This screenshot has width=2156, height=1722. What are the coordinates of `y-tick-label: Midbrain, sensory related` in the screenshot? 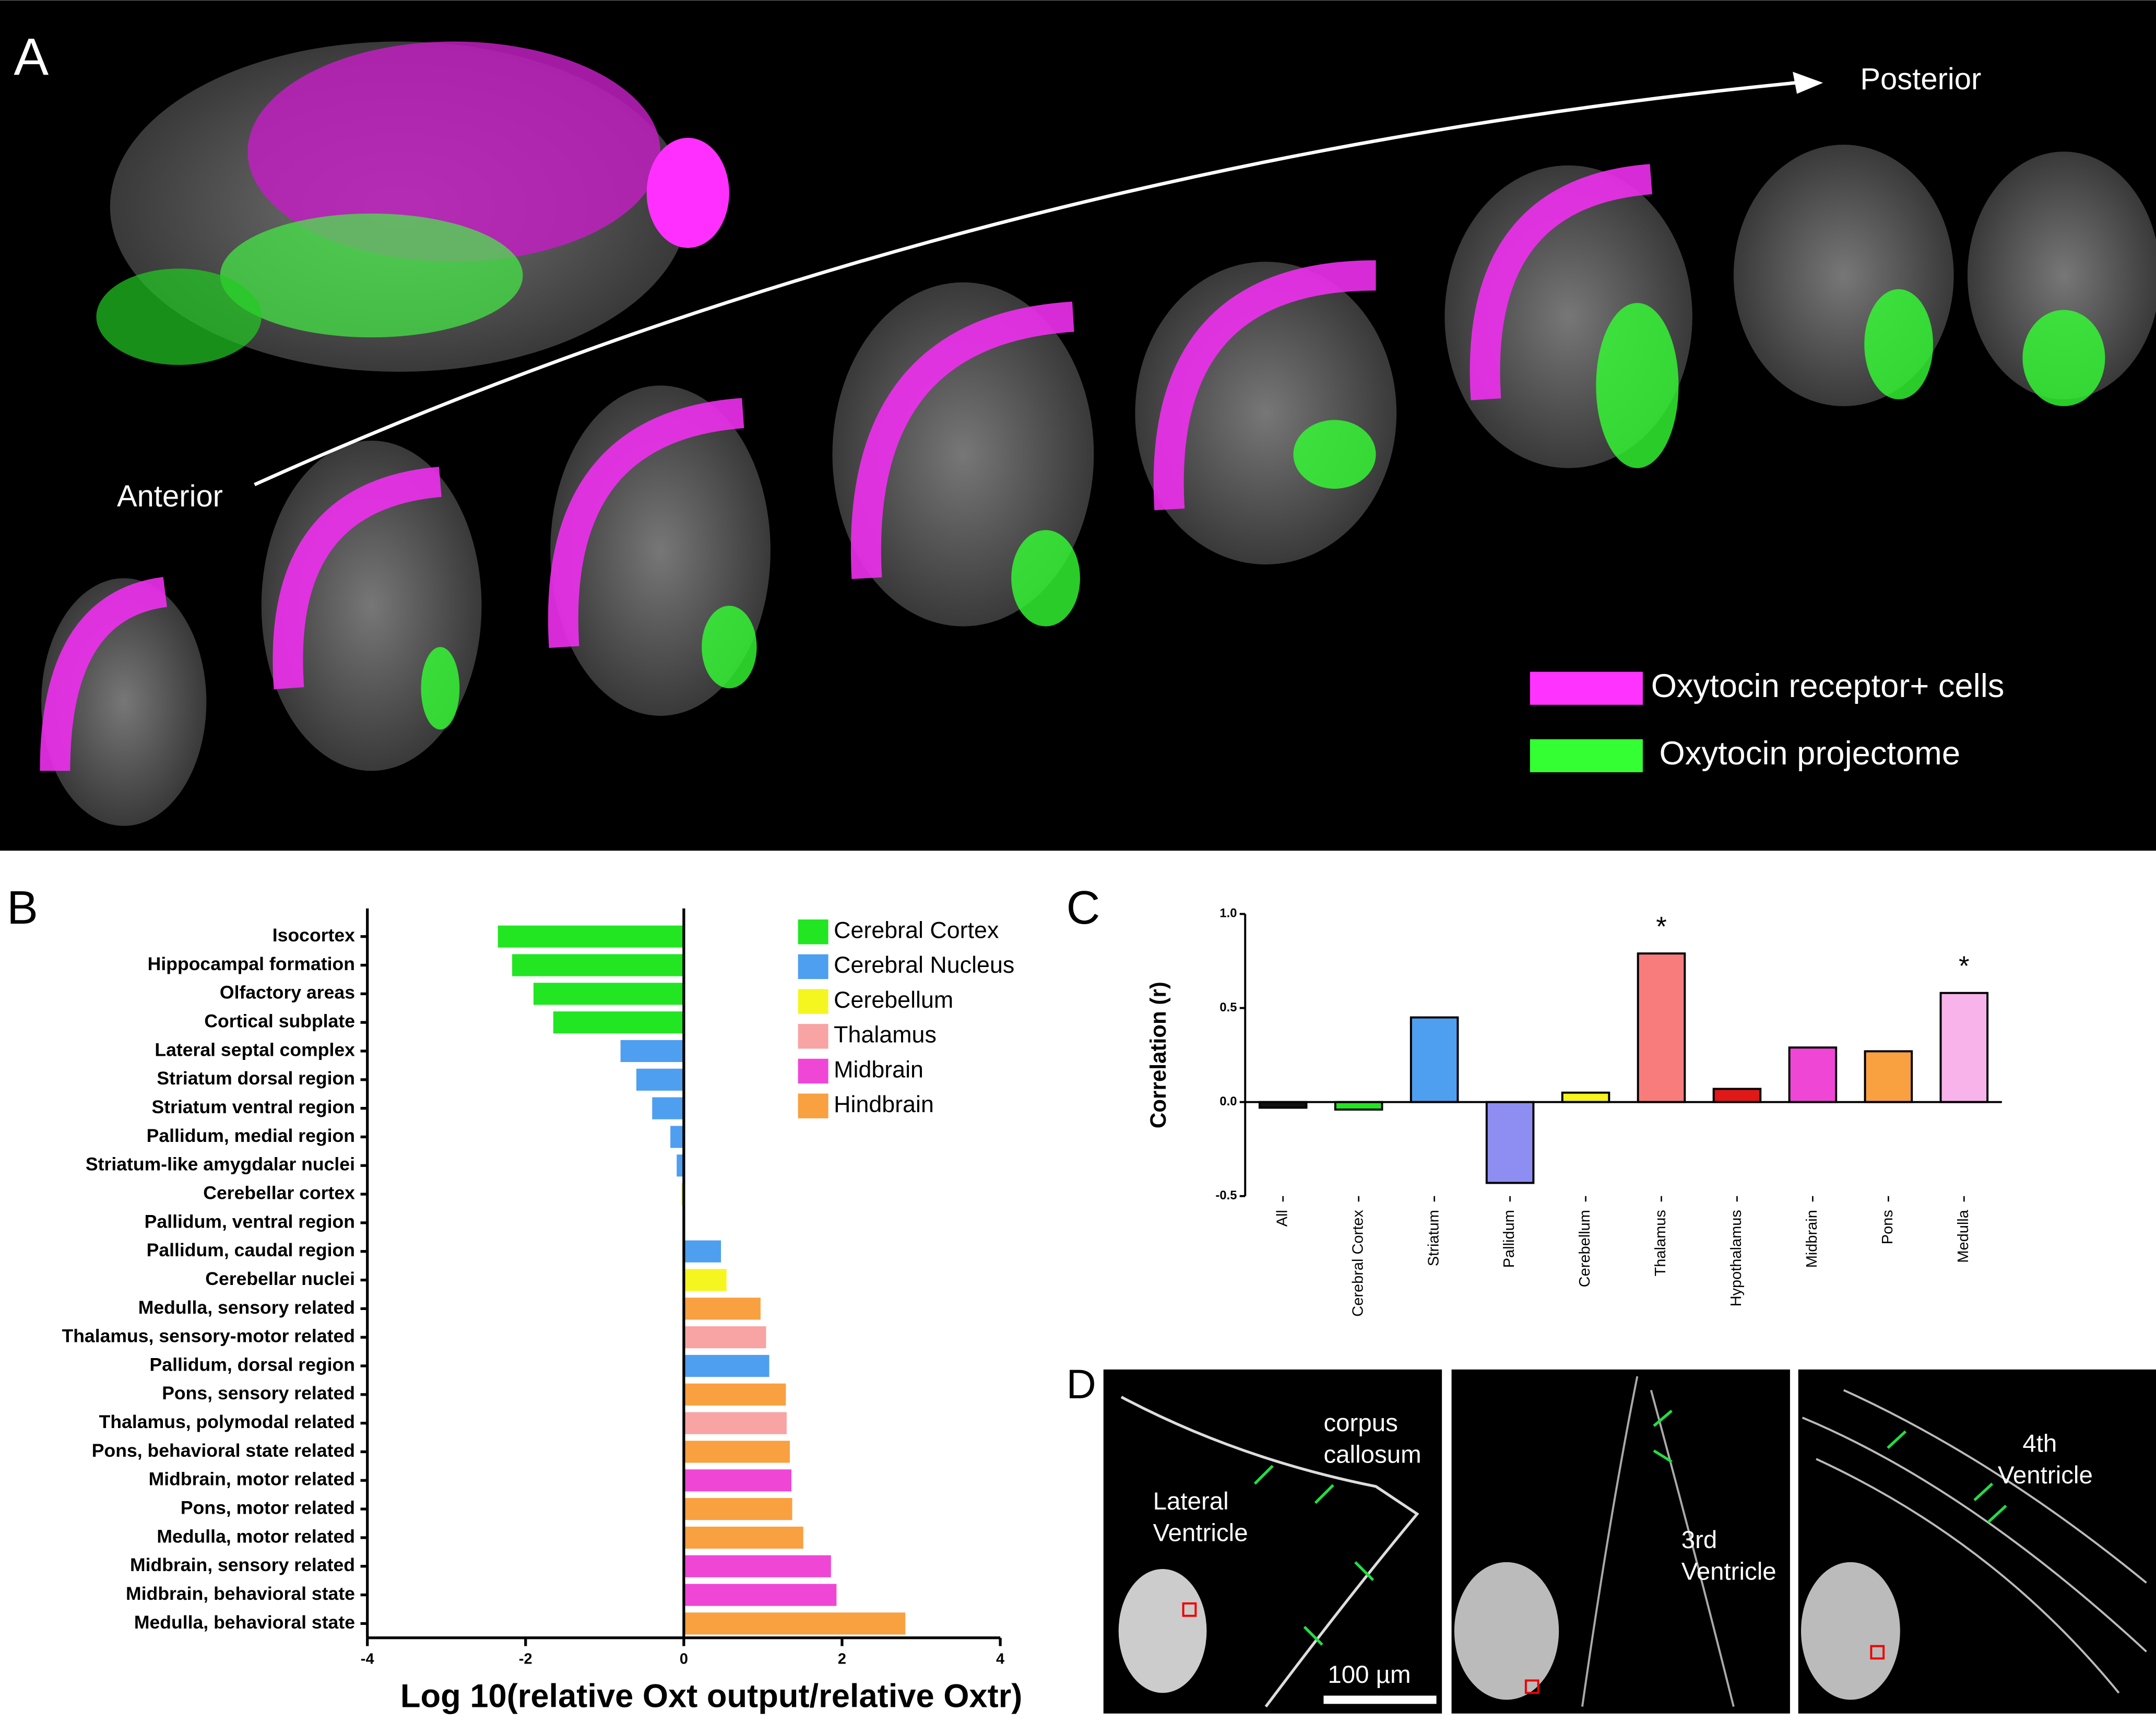 It's located at (242, 1565).